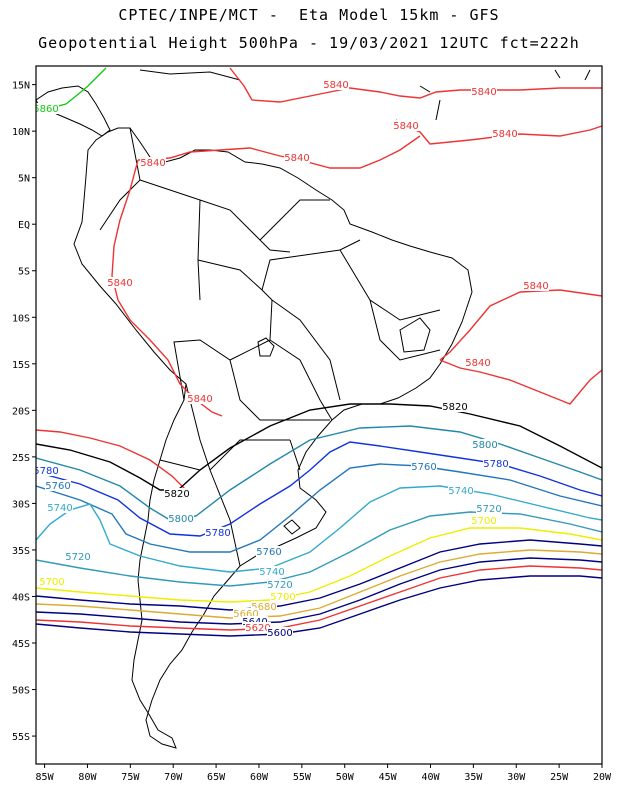  I want to click on lon-tick-label: 30W, so click(516, 777).